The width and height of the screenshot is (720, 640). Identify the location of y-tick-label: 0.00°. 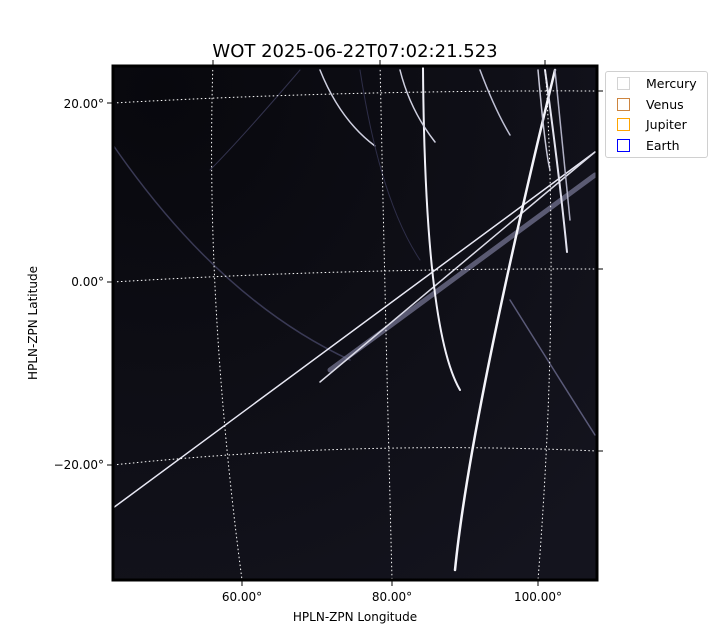
(87, 282).